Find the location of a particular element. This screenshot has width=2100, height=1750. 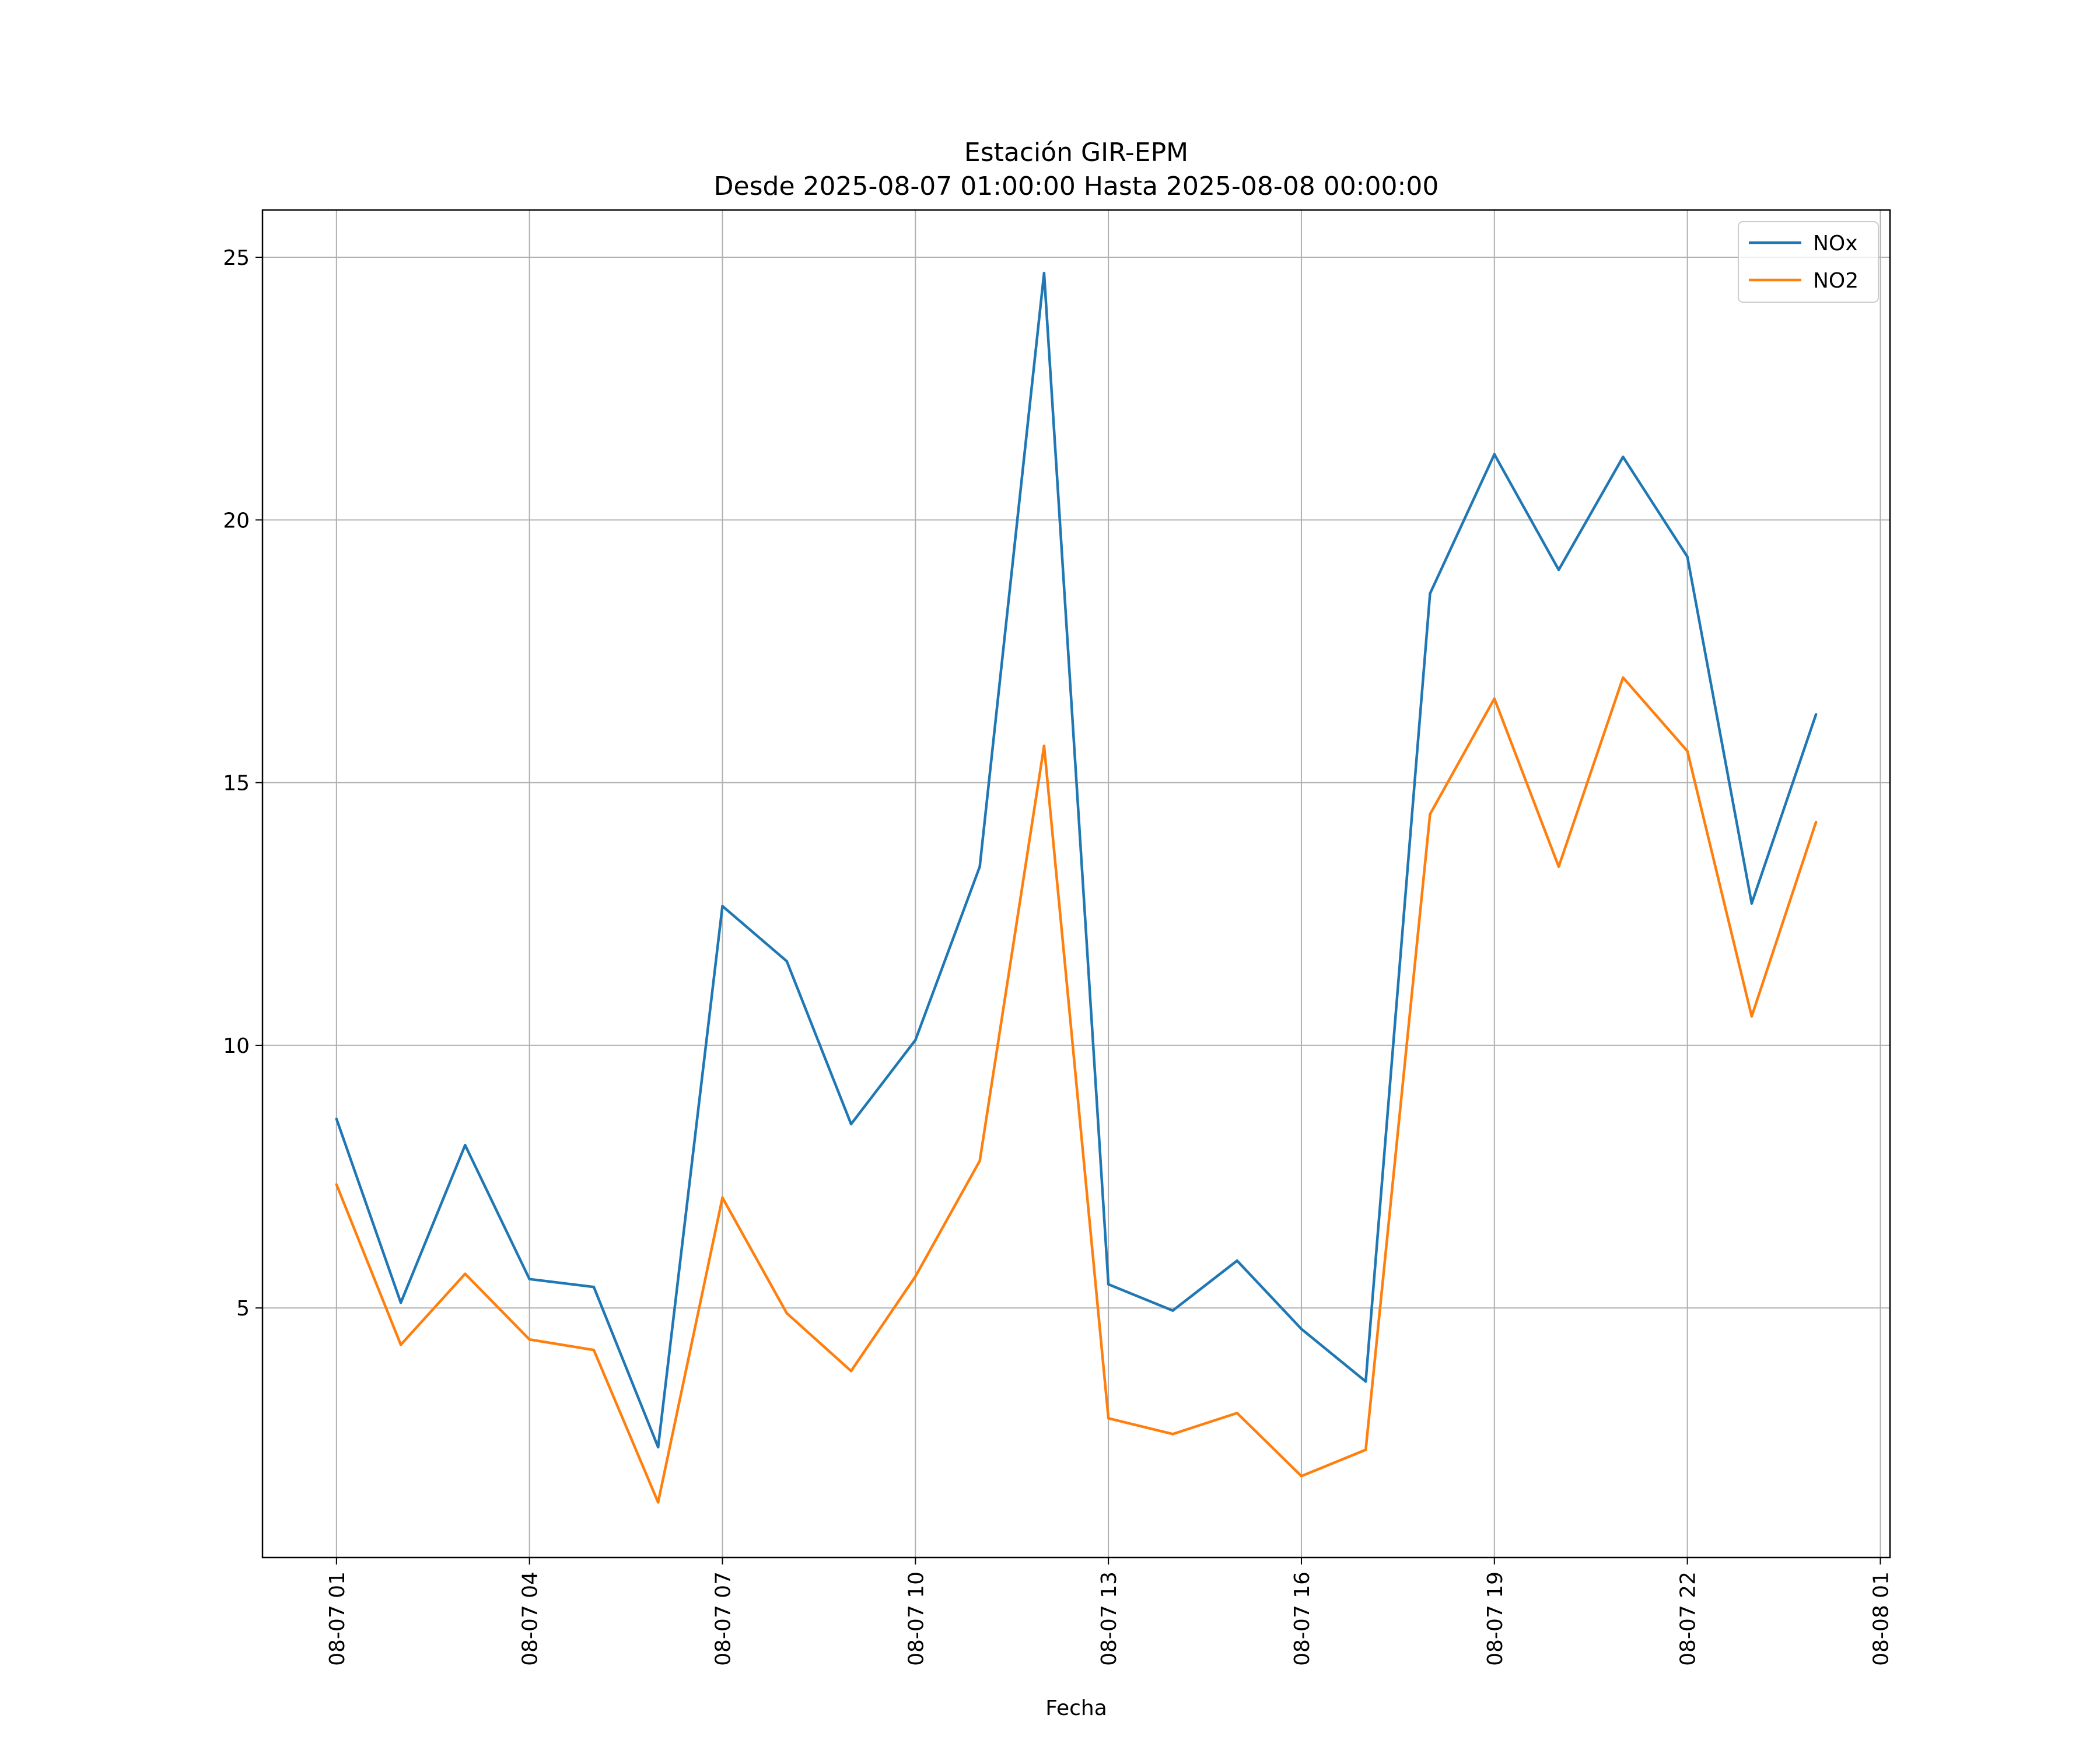

x-tick-label: 08-07 10 is located at coordinates (916, 1619).